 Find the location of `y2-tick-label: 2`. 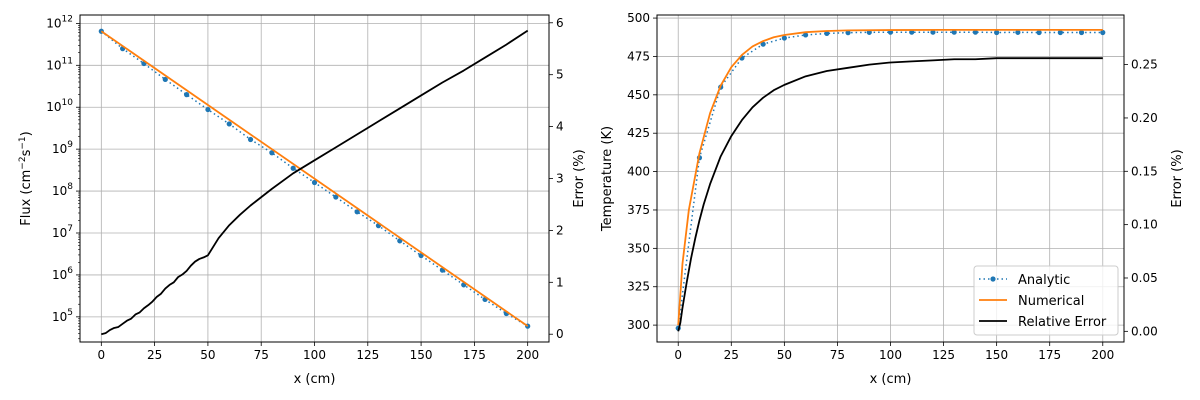

y2-tick-label: 2 is located at coordinates (560, 230).